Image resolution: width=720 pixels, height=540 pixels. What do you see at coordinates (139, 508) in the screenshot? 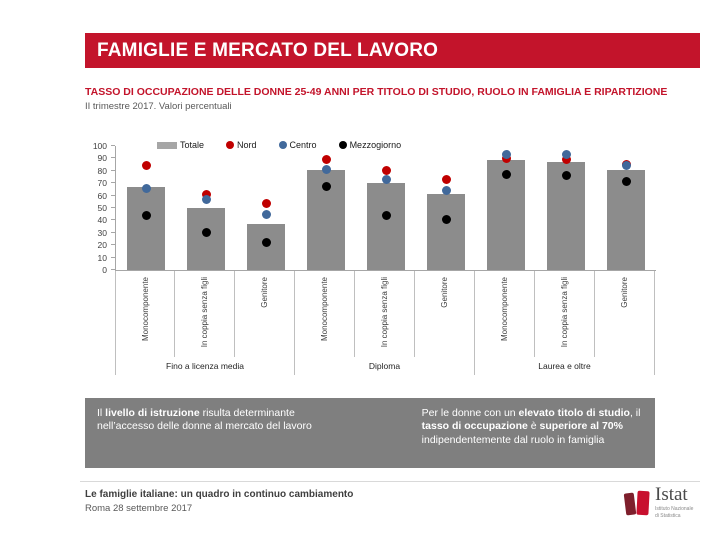
I see `presentation-date: Roma 28 settembre 2017` at bounding box center [139, 508].